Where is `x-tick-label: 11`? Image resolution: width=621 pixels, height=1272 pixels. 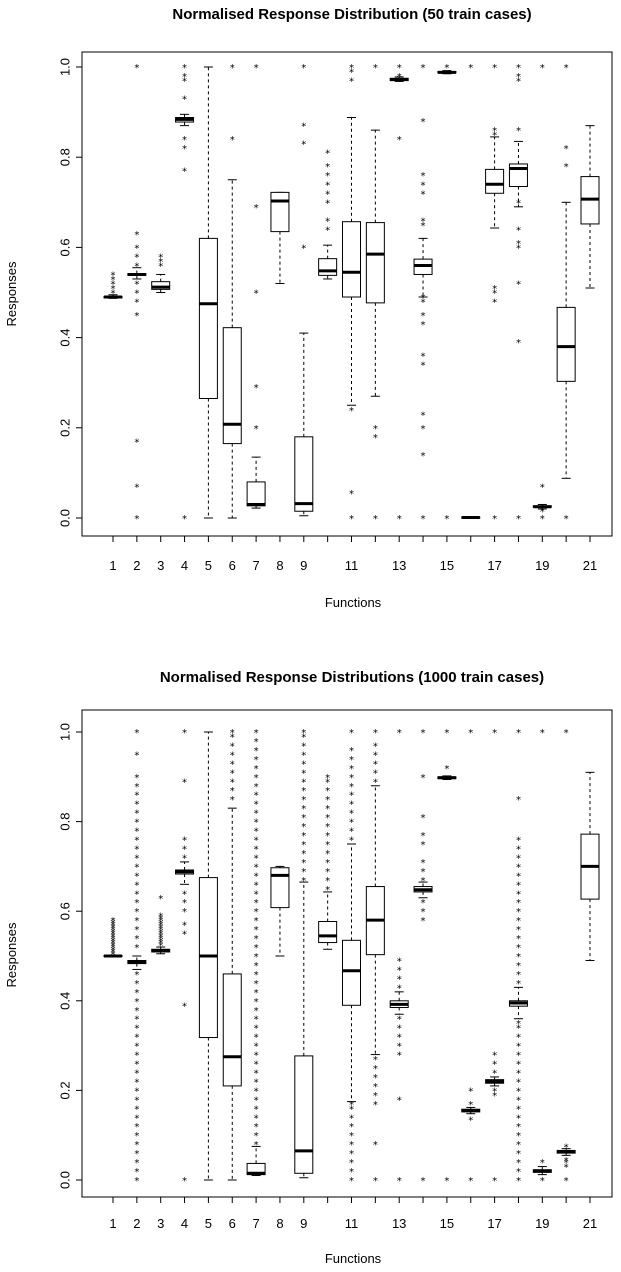 x-tick-label: 11 is located at coordinates (352, 565).